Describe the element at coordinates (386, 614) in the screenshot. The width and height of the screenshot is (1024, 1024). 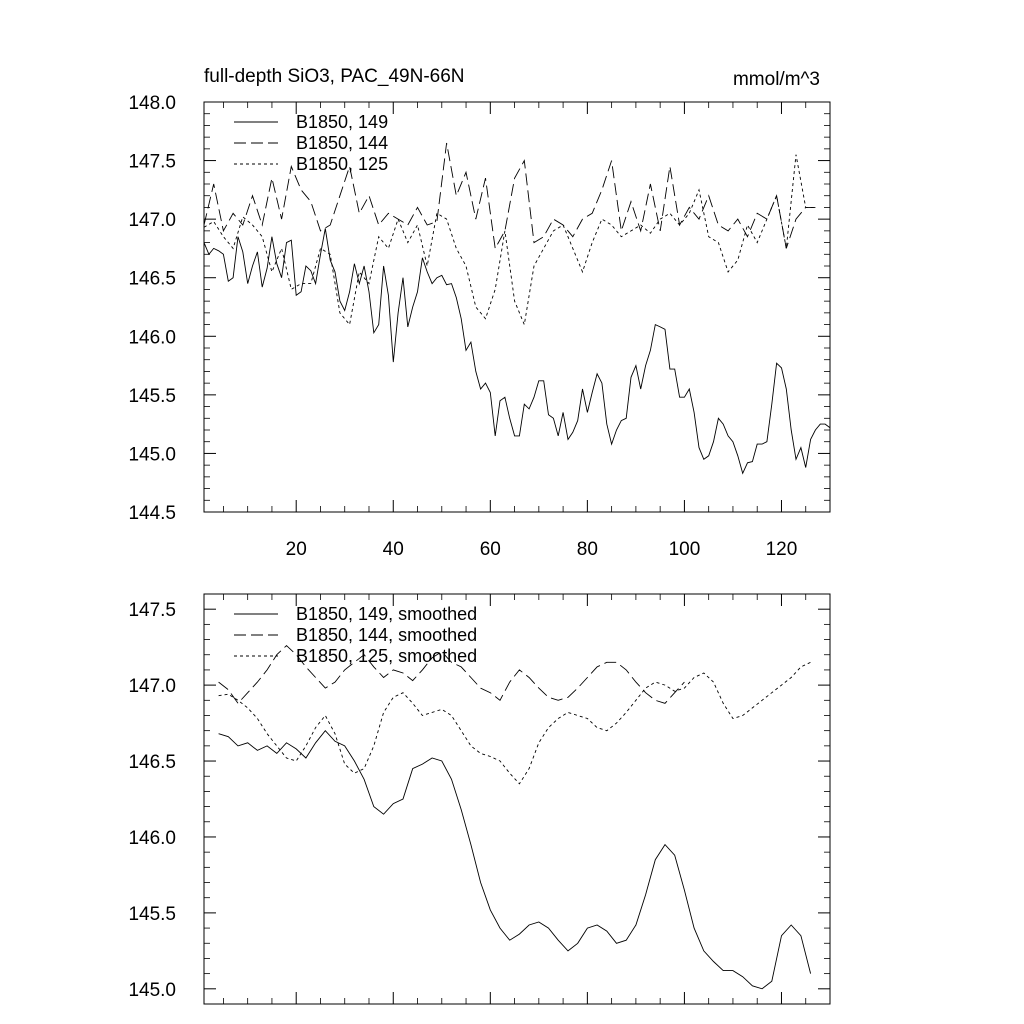
I see `legend-label: B1850, 149, smoothed` at that location.